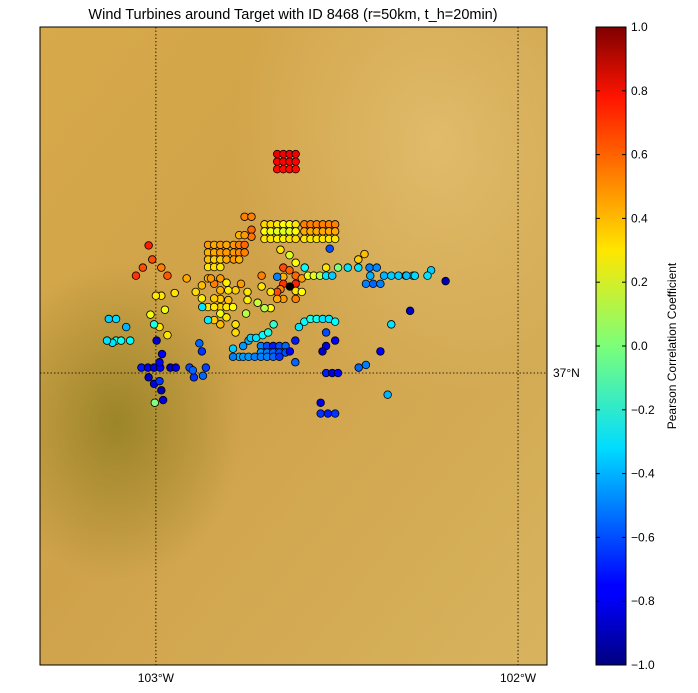  Describe the element at coordinates (643, 410) in the screenshot. I see `colorbar-tick-label: −0.2` at that location.